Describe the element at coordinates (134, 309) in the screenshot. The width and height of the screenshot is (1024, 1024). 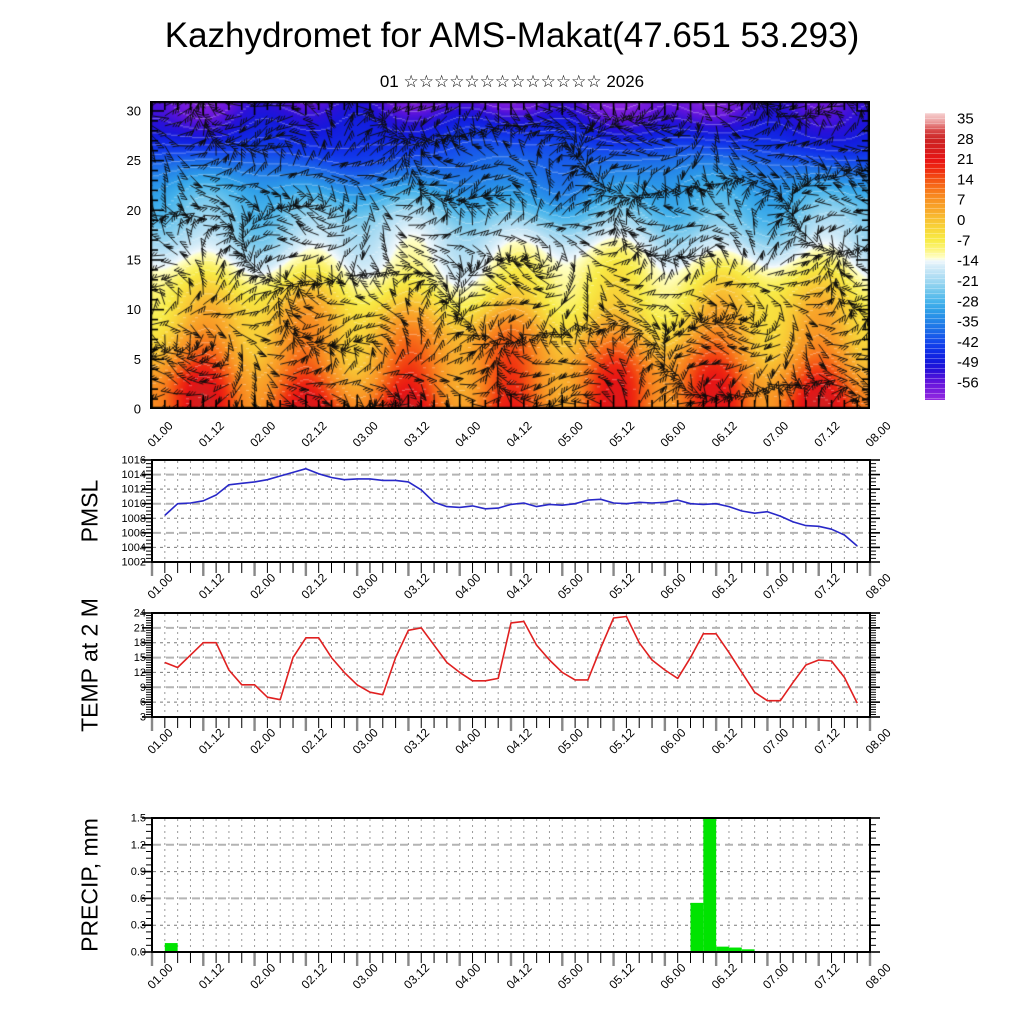
I see `height-tick-label: 10` at that location.